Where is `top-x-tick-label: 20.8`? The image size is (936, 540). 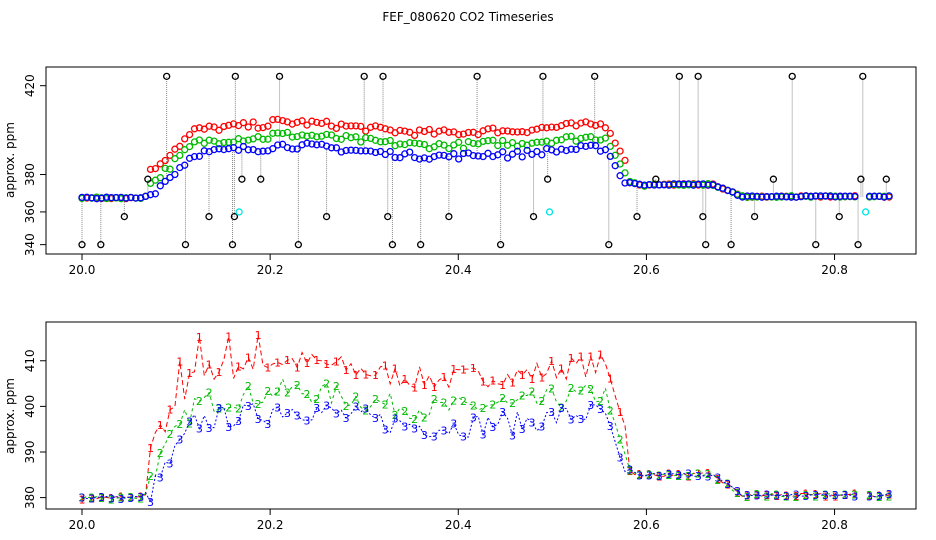 top-x-tick-label: 20.8 is located at coordinates (834, 270).